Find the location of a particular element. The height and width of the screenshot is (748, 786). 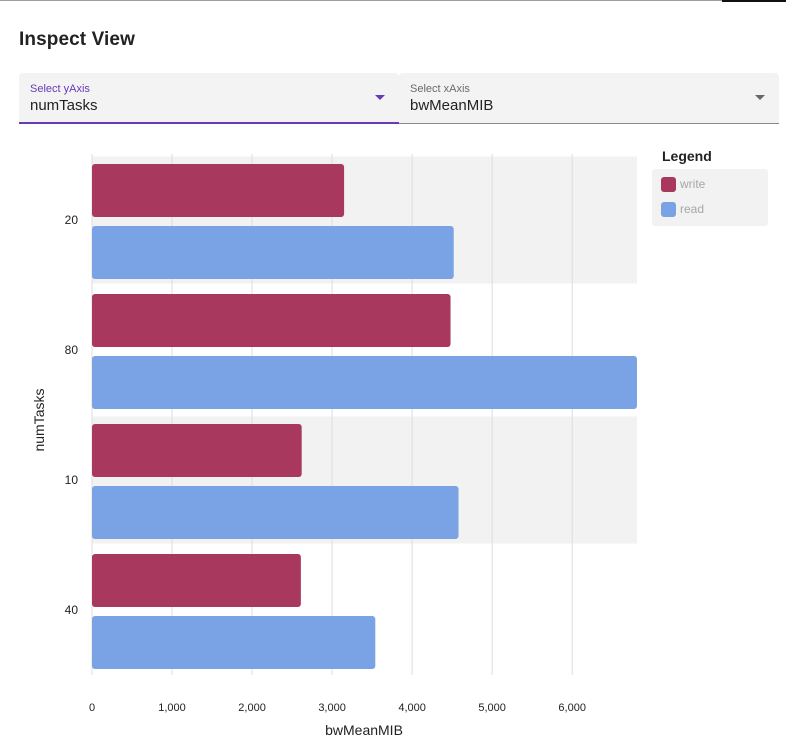

y-tick-label: 40 is located at coordinates (72, 610).